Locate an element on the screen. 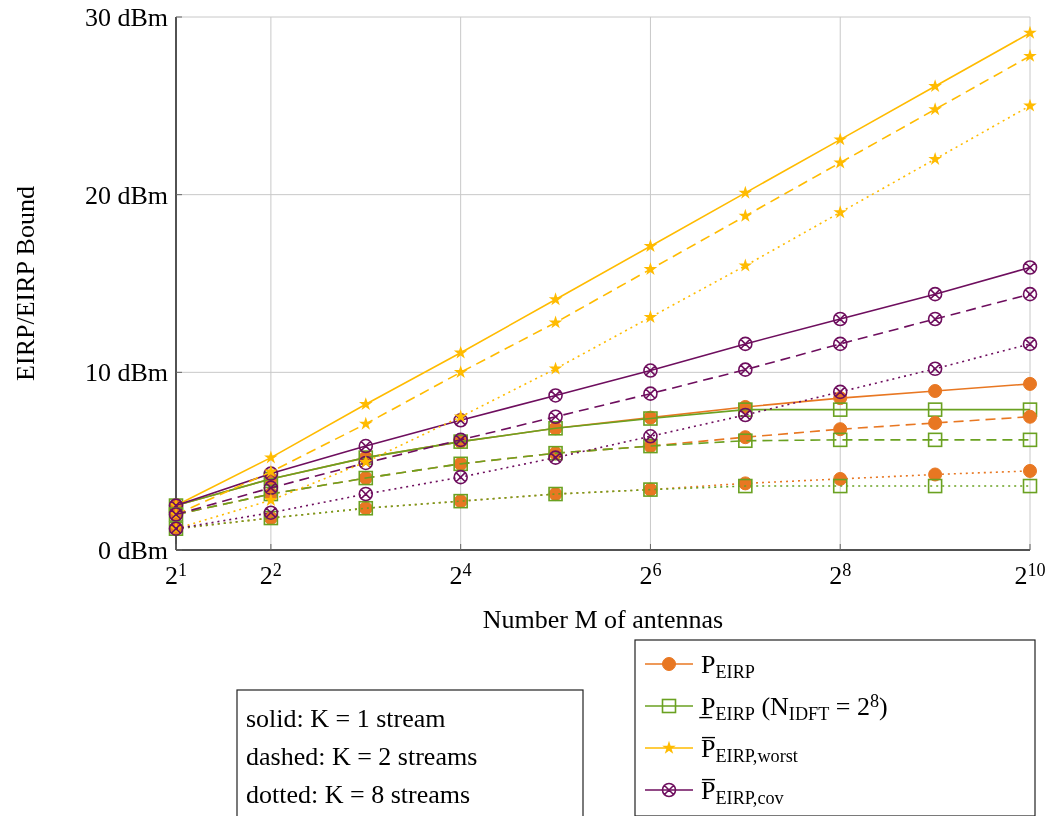  y-tick-label: 30 dBm is located at coordinates (126, 17).